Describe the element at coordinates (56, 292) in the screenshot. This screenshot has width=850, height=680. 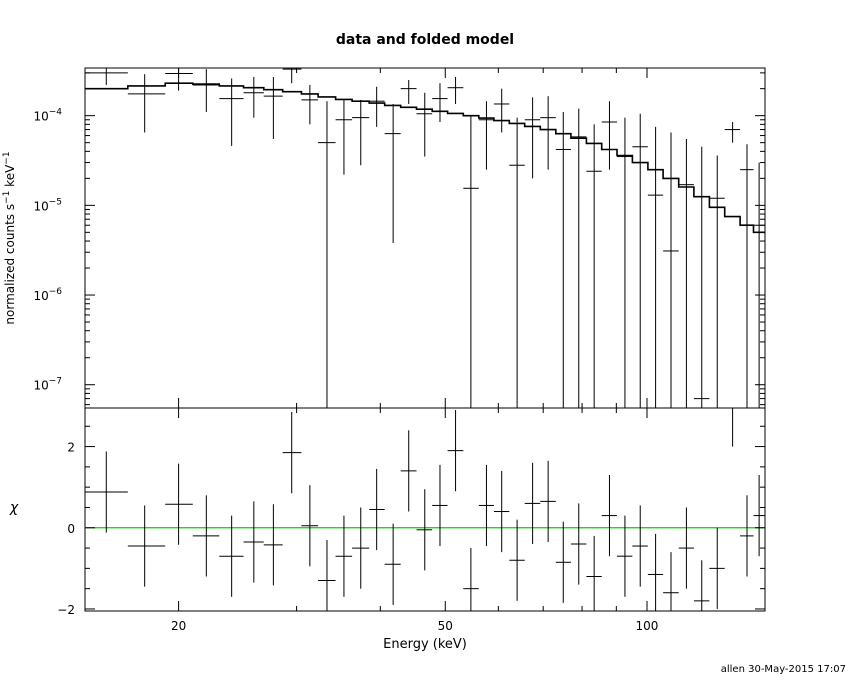
I see `y-tick-exp: −6` at that location.